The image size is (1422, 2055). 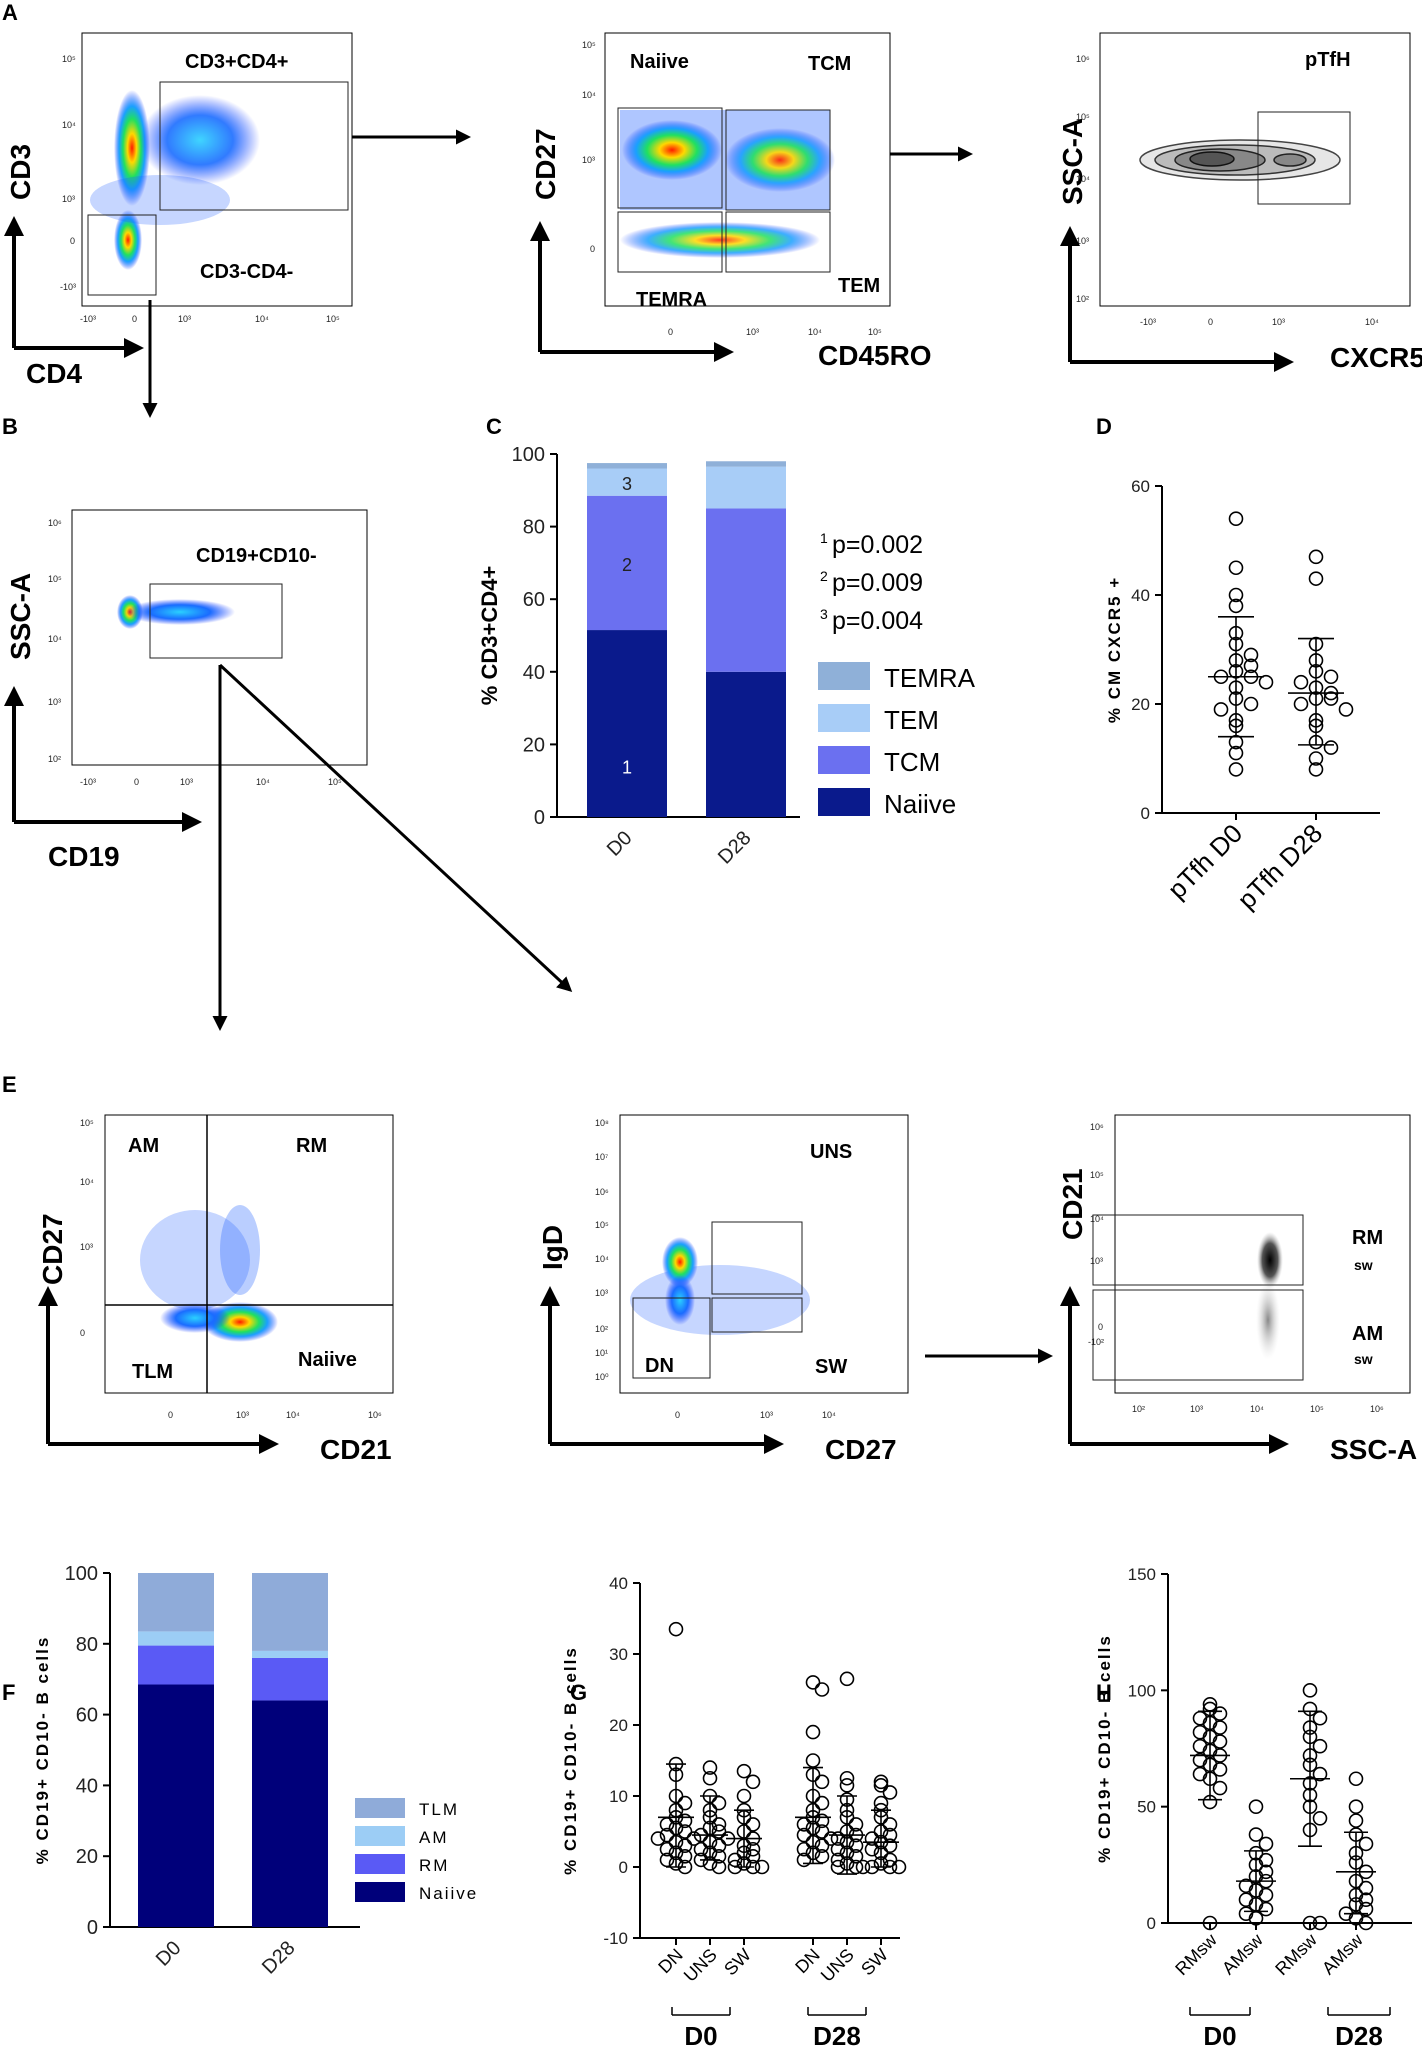 I want to click on bar-segment-naiive, so click(x=746, y=744).